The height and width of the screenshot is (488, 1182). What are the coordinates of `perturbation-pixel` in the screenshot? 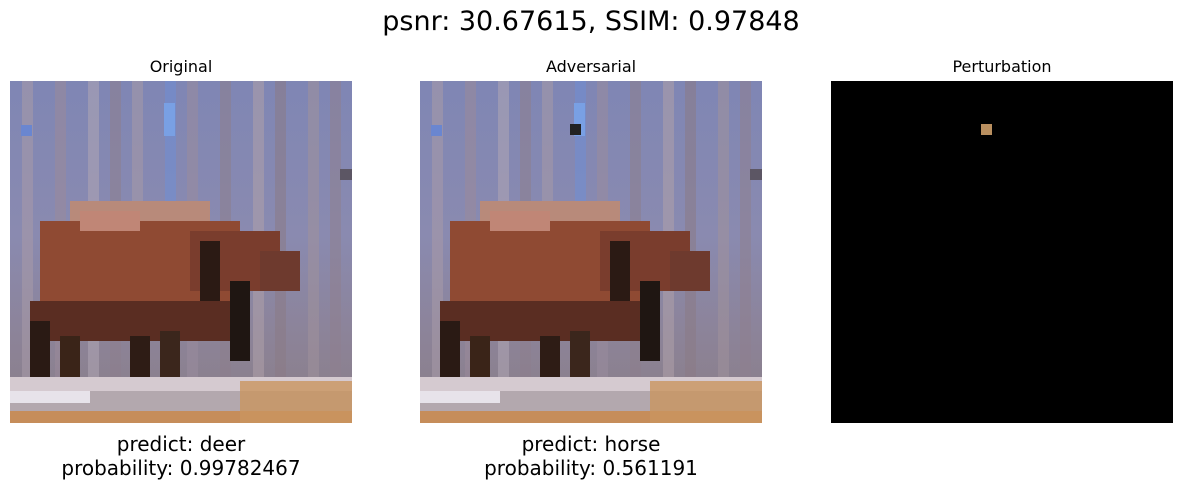 It's located at (986, 129).